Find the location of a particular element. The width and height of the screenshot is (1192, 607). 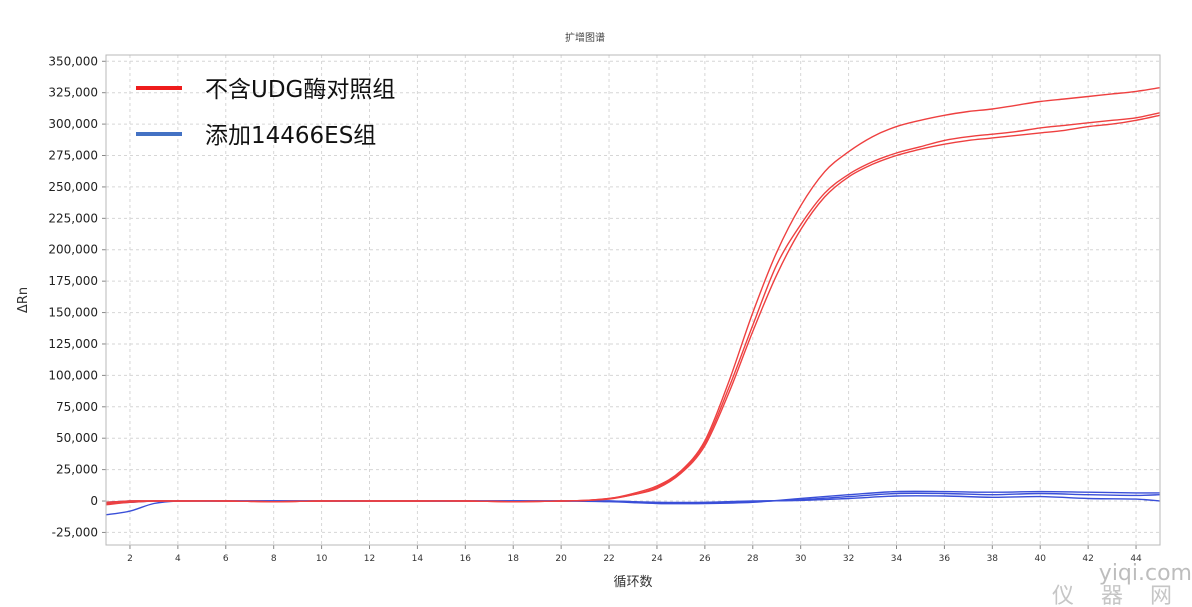

x-axis-label: 循环数 is located at coordinates (632, 582).